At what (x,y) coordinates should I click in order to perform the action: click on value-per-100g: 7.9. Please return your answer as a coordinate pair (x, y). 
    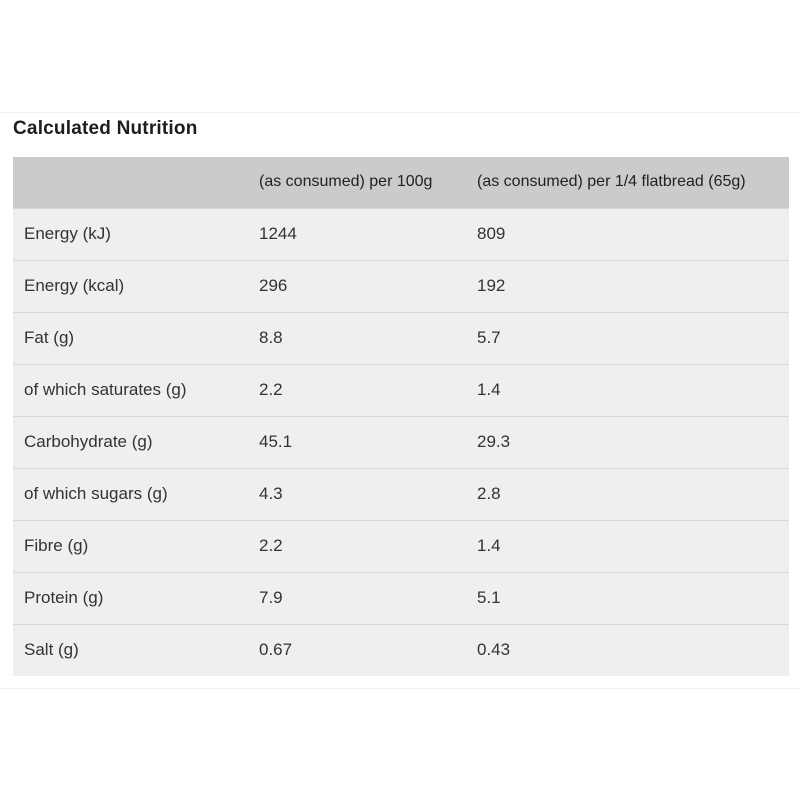
    Looking at the image, I should click on (357, 597).